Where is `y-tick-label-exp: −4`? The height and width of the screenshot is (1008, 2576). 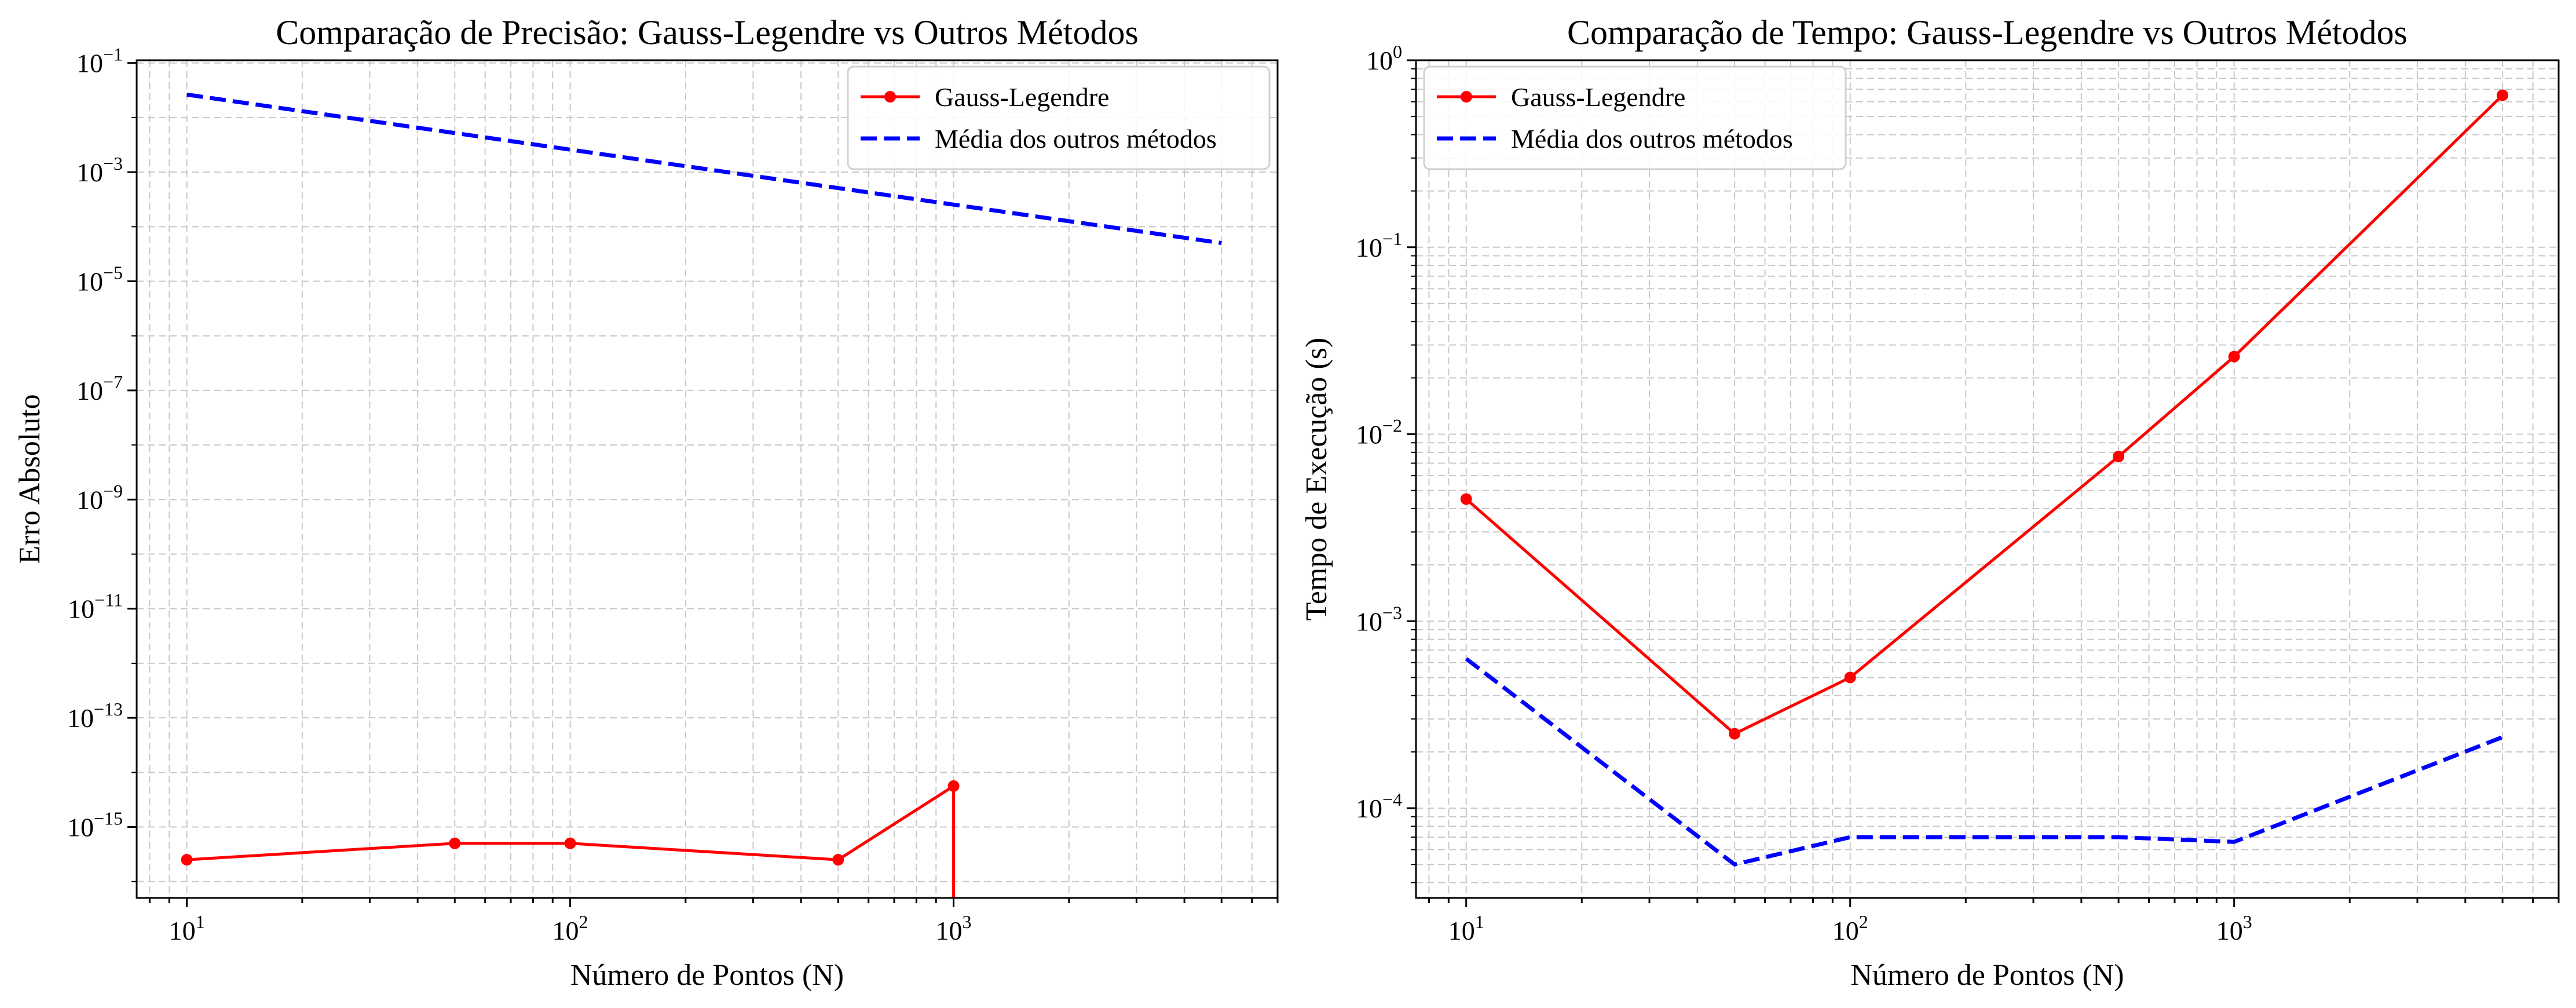 y-tick-label-exp: −4 is located at coordinates (1392, 800).